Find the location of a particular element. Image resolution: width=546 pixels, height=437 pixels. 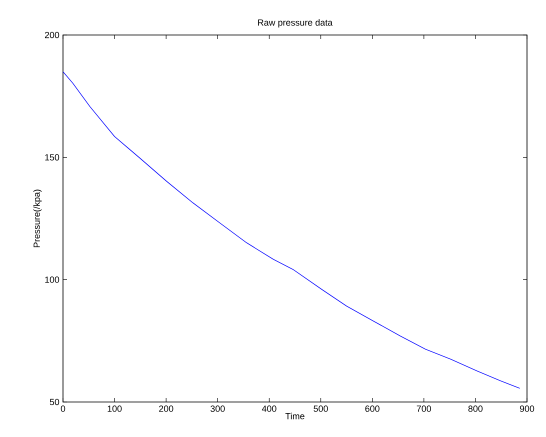

x-tick-label: 400 is located at coordinates (269, 409).